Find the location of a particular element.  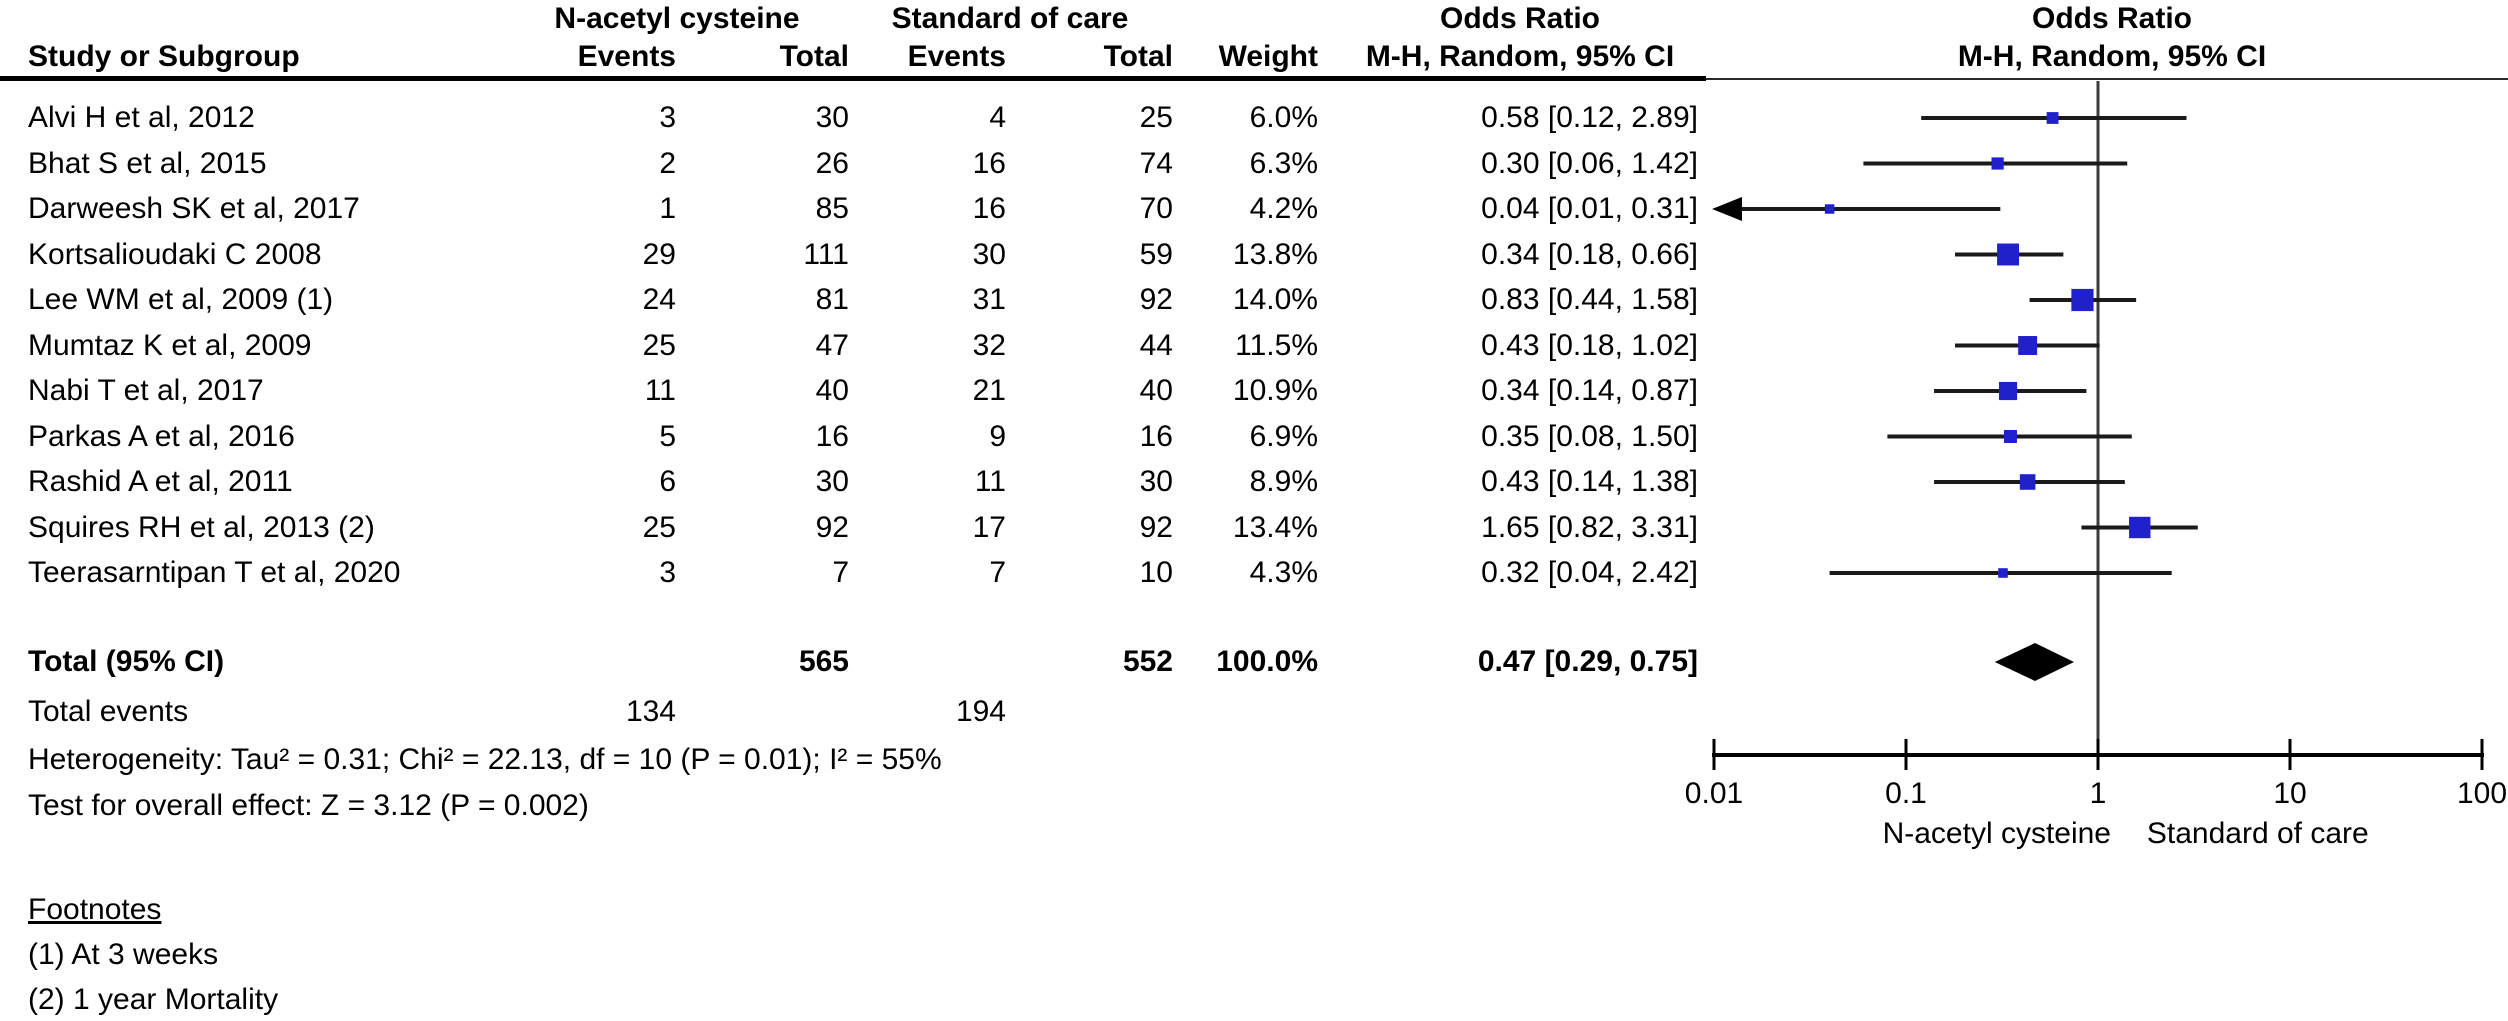

soc-events: 11 is located at coordinates (990, 481).